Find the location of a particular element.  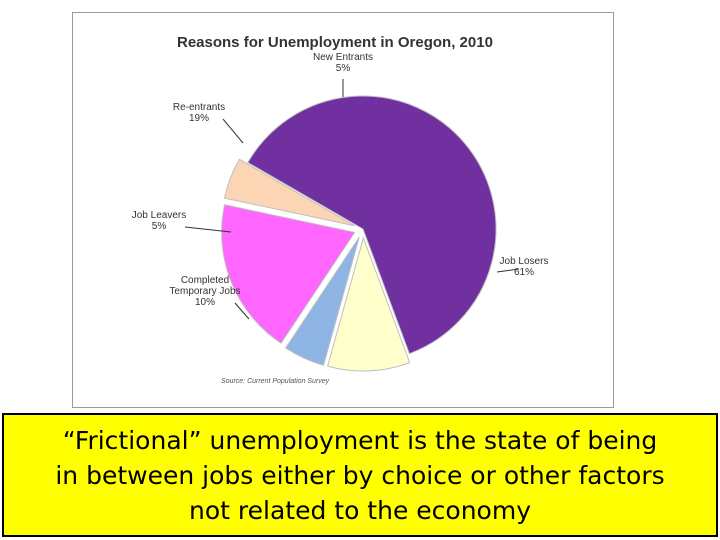

slice-label-2-line-1: Completed is located at coordinates (205, 280).